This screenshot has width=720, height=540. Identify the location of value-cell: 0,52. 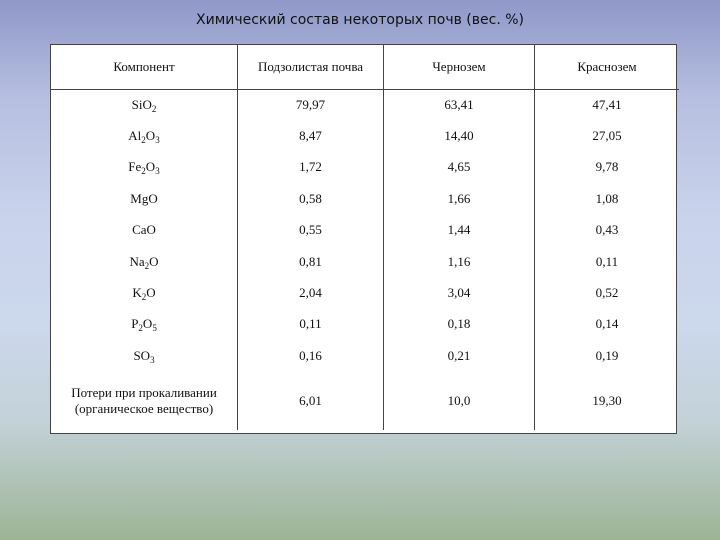
(607, 293).